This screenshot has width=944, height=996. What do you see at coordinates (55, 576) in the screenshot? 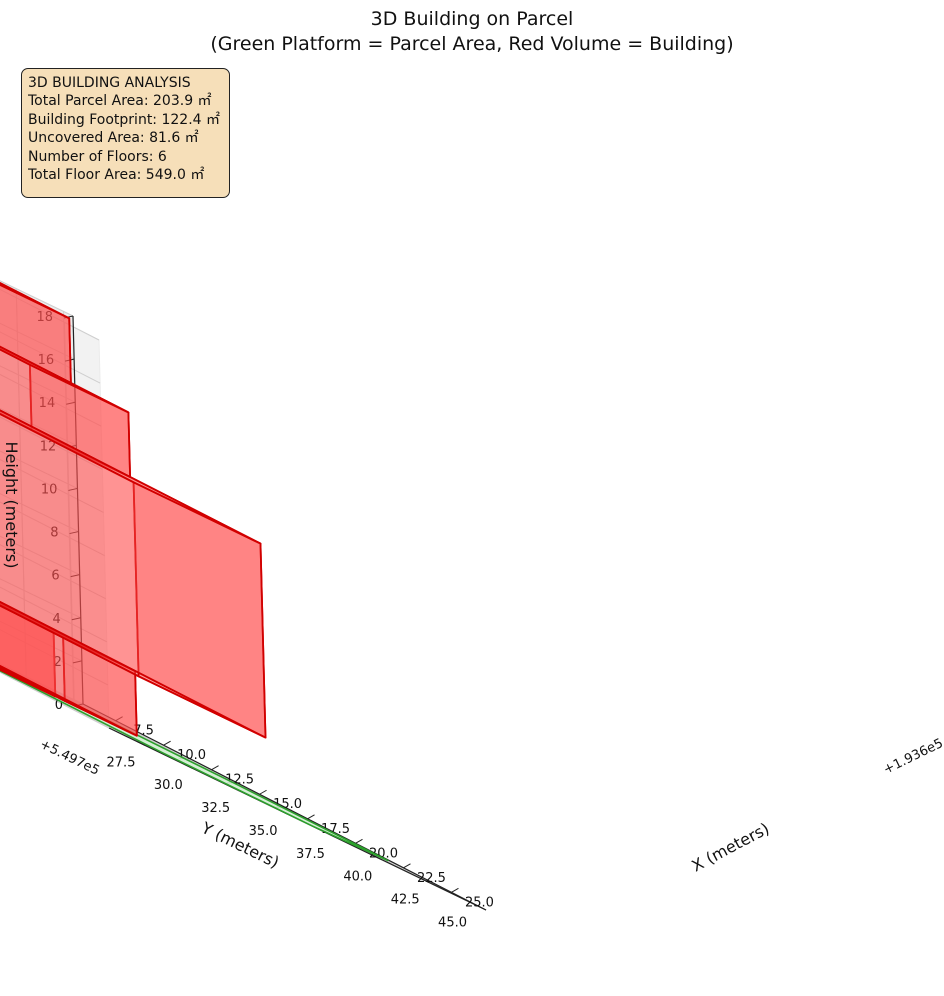
I see `z-tick-label-3: 6` at bounding box center [55, 576].